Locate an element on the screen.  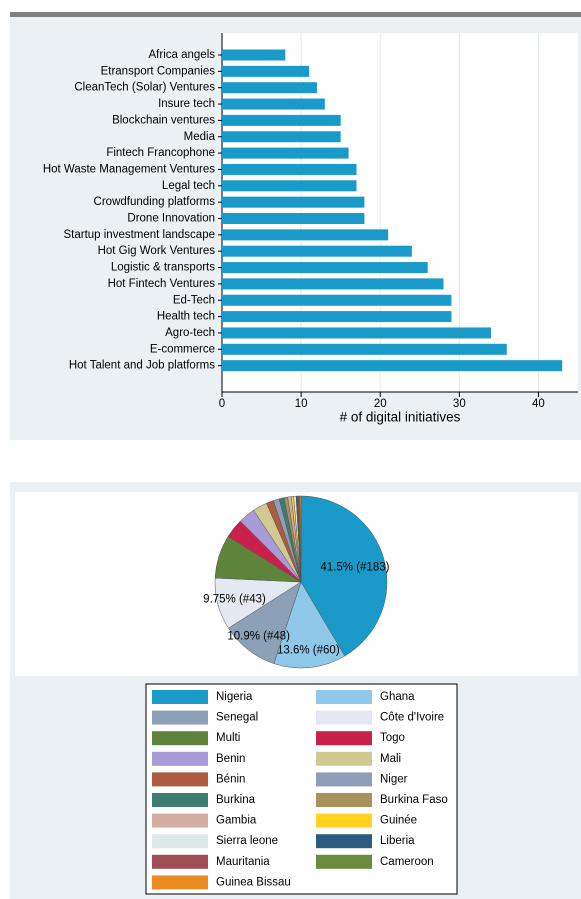
y-tick-label: Logistic & transports is located at coordinates (163, 268).